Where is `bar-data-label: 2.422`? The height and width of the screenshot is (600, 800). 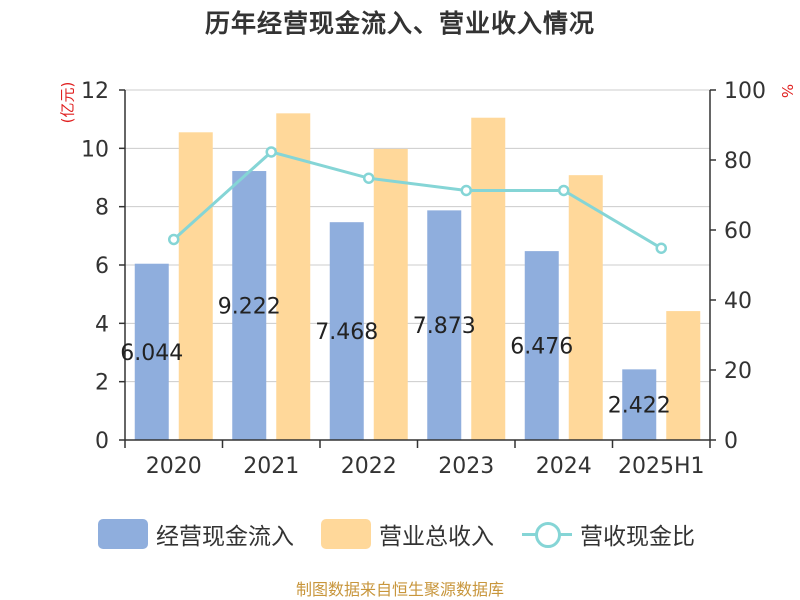 bar-data-label: 2.422 is located at coordinates (639, 406).